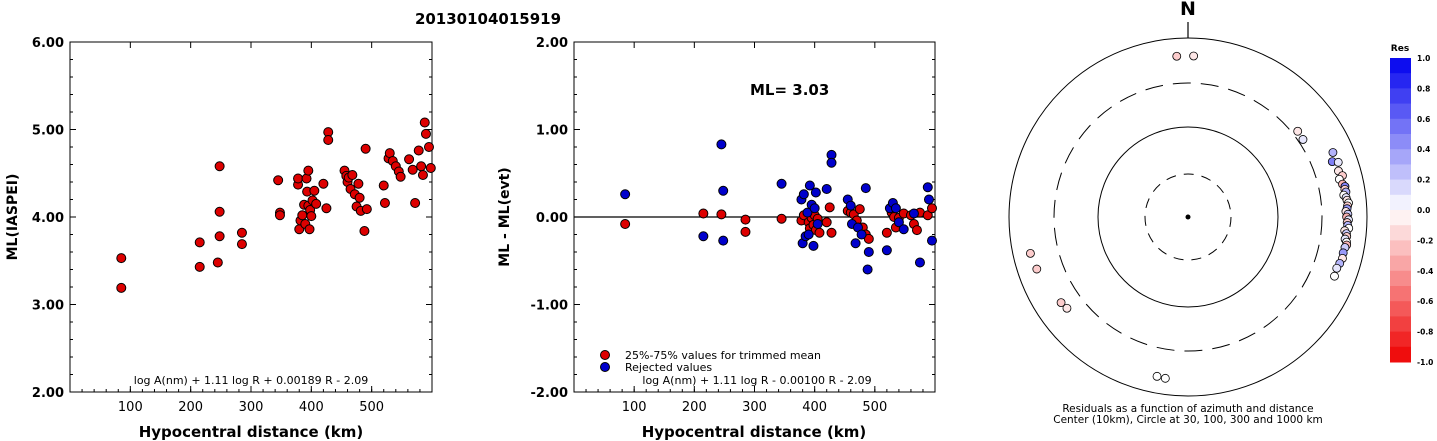 This screenshot has width=1437, height=441. What do you see at coordinates (48, 43) in the screenshot?
I see `y-tick-label: 6.00` at bounding box center [48, 43].